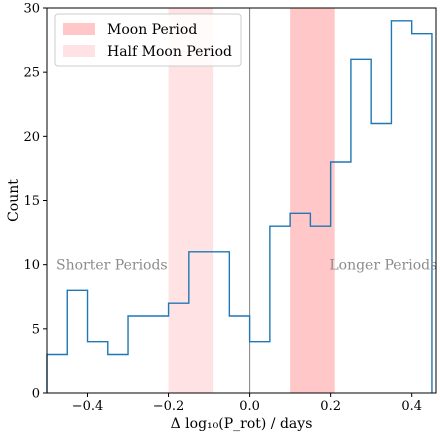  I want to click on legend: Moon Period Half Moon Period, so click(148, 40).